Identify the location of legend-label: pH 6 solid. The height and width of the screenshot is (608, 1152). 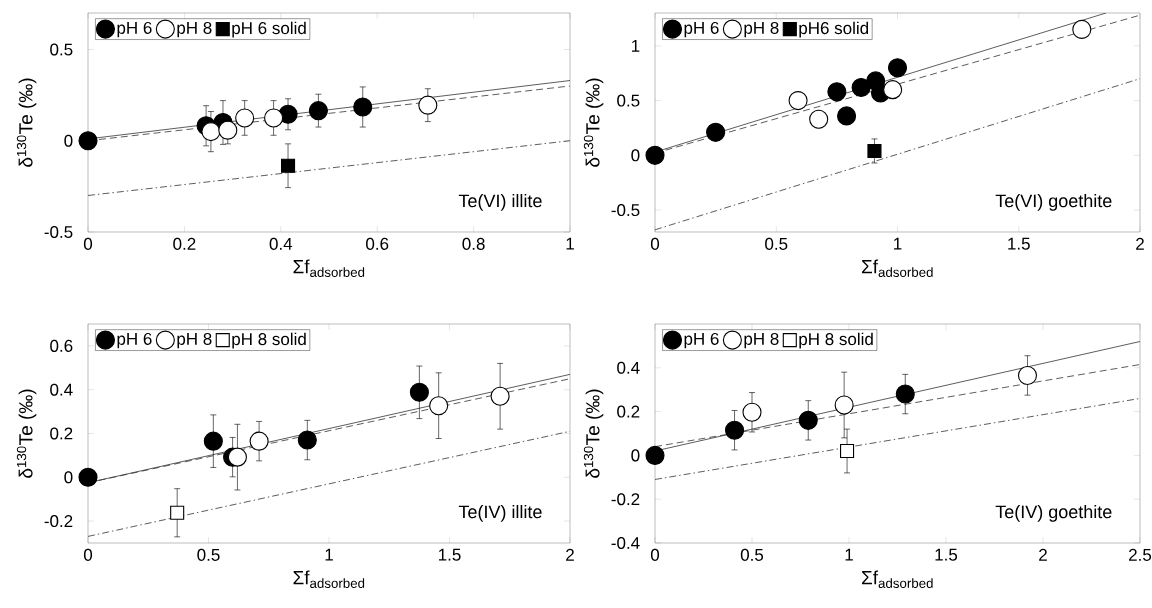
(269, 29).